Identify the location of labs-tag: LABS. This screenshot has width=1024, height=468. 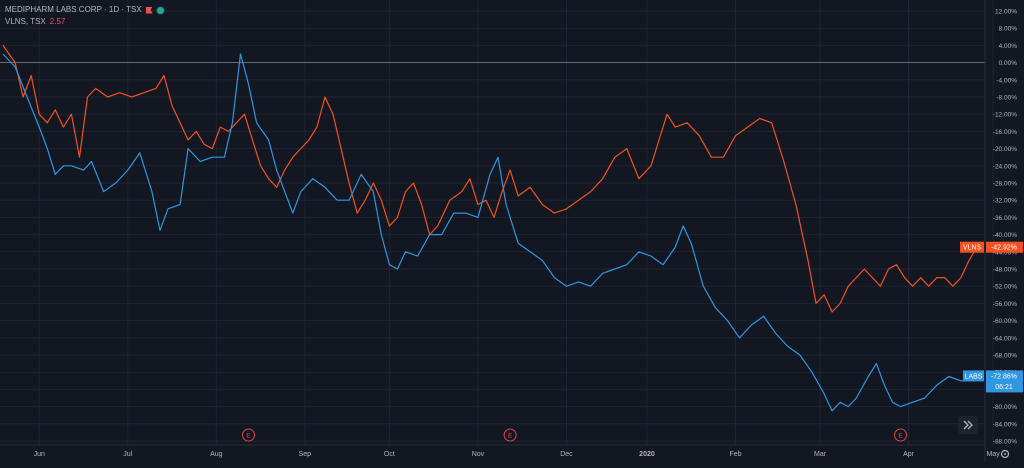
(974, 376).